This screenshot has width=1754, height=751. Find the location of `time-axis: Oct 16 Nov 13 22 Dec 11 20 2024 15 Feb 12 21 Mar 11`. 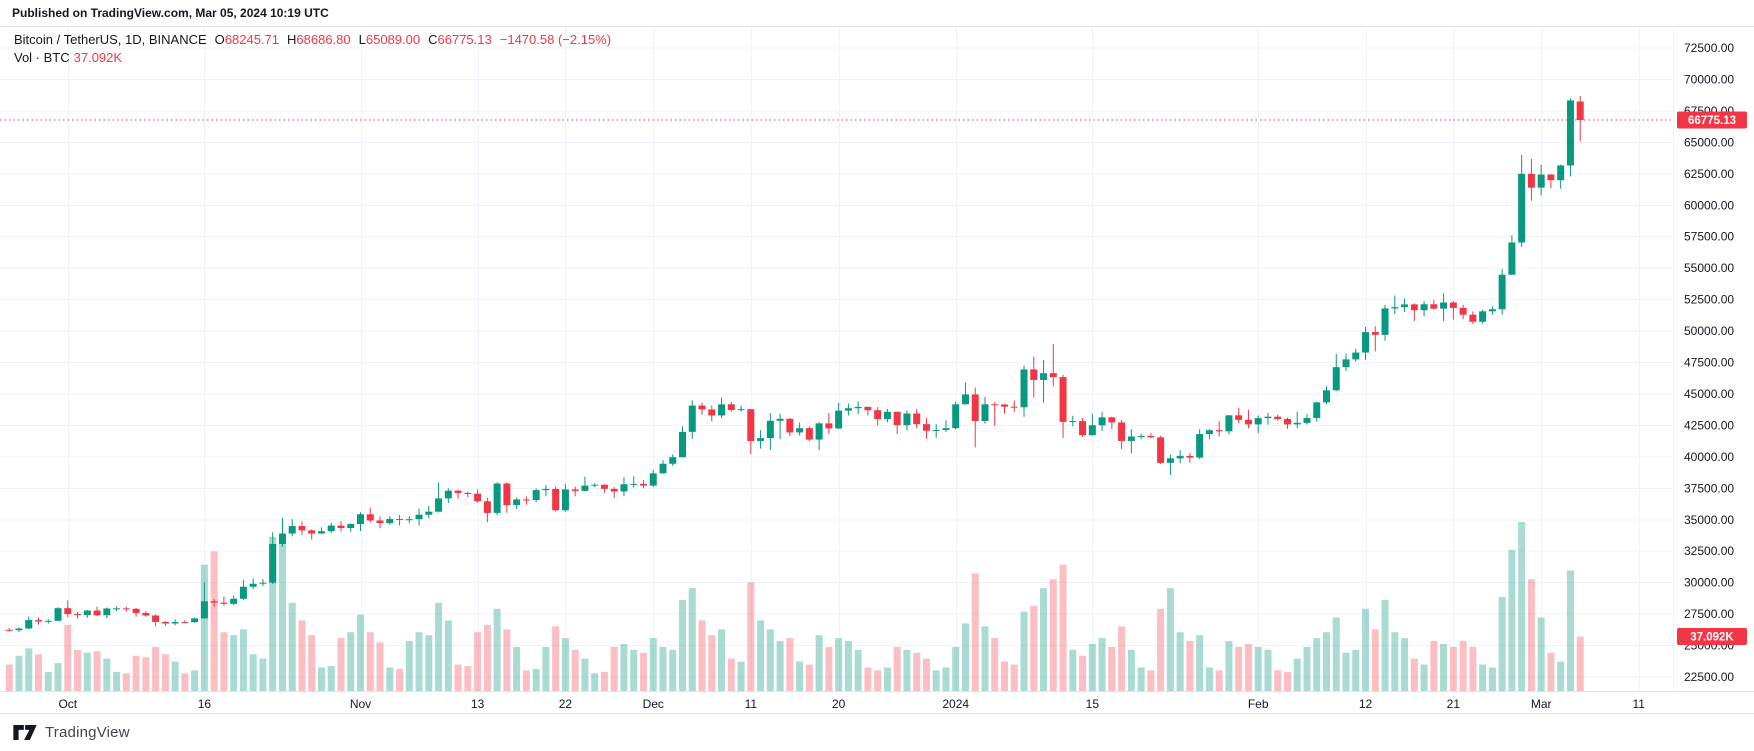

time-axis: Oct 16 Nov 13 22 Dec 11 20 2024 15 Feb 12 21 Mar 11 is located at coordinates (851, 704).